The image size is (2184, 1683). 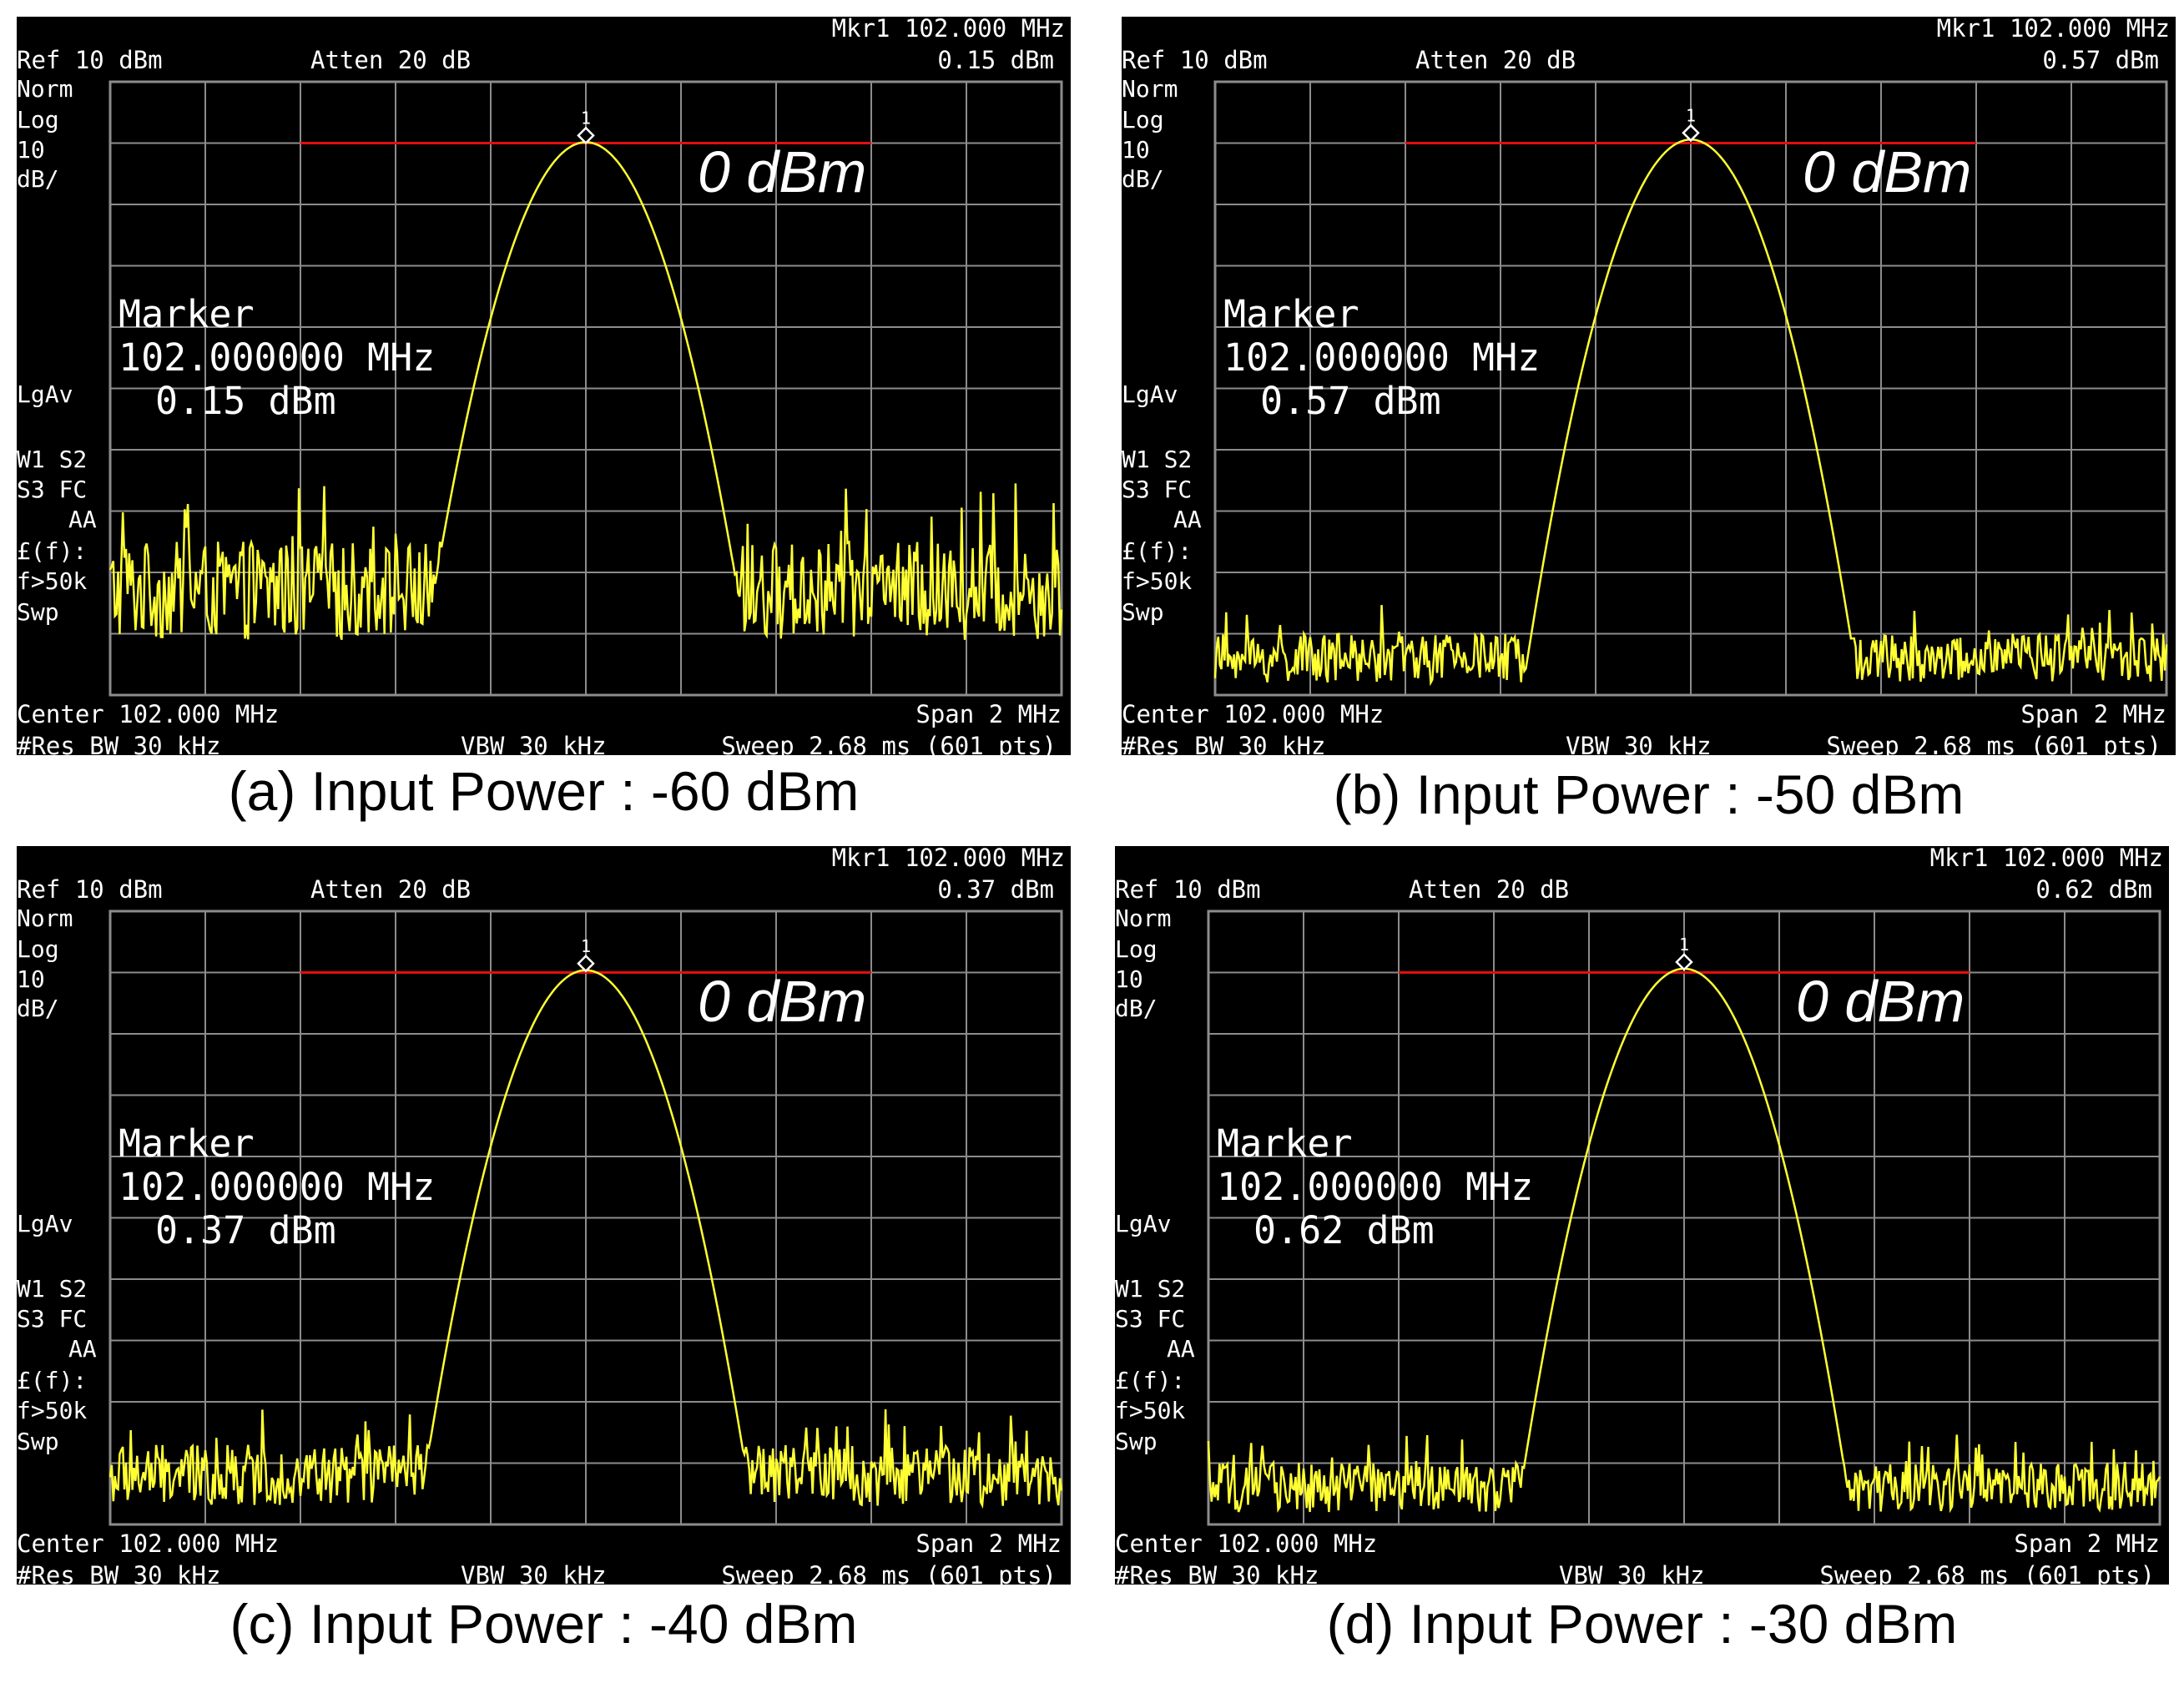 I want to click on caption-a: (a) Input Power : -60 dBm, so click(x=544, y=791).